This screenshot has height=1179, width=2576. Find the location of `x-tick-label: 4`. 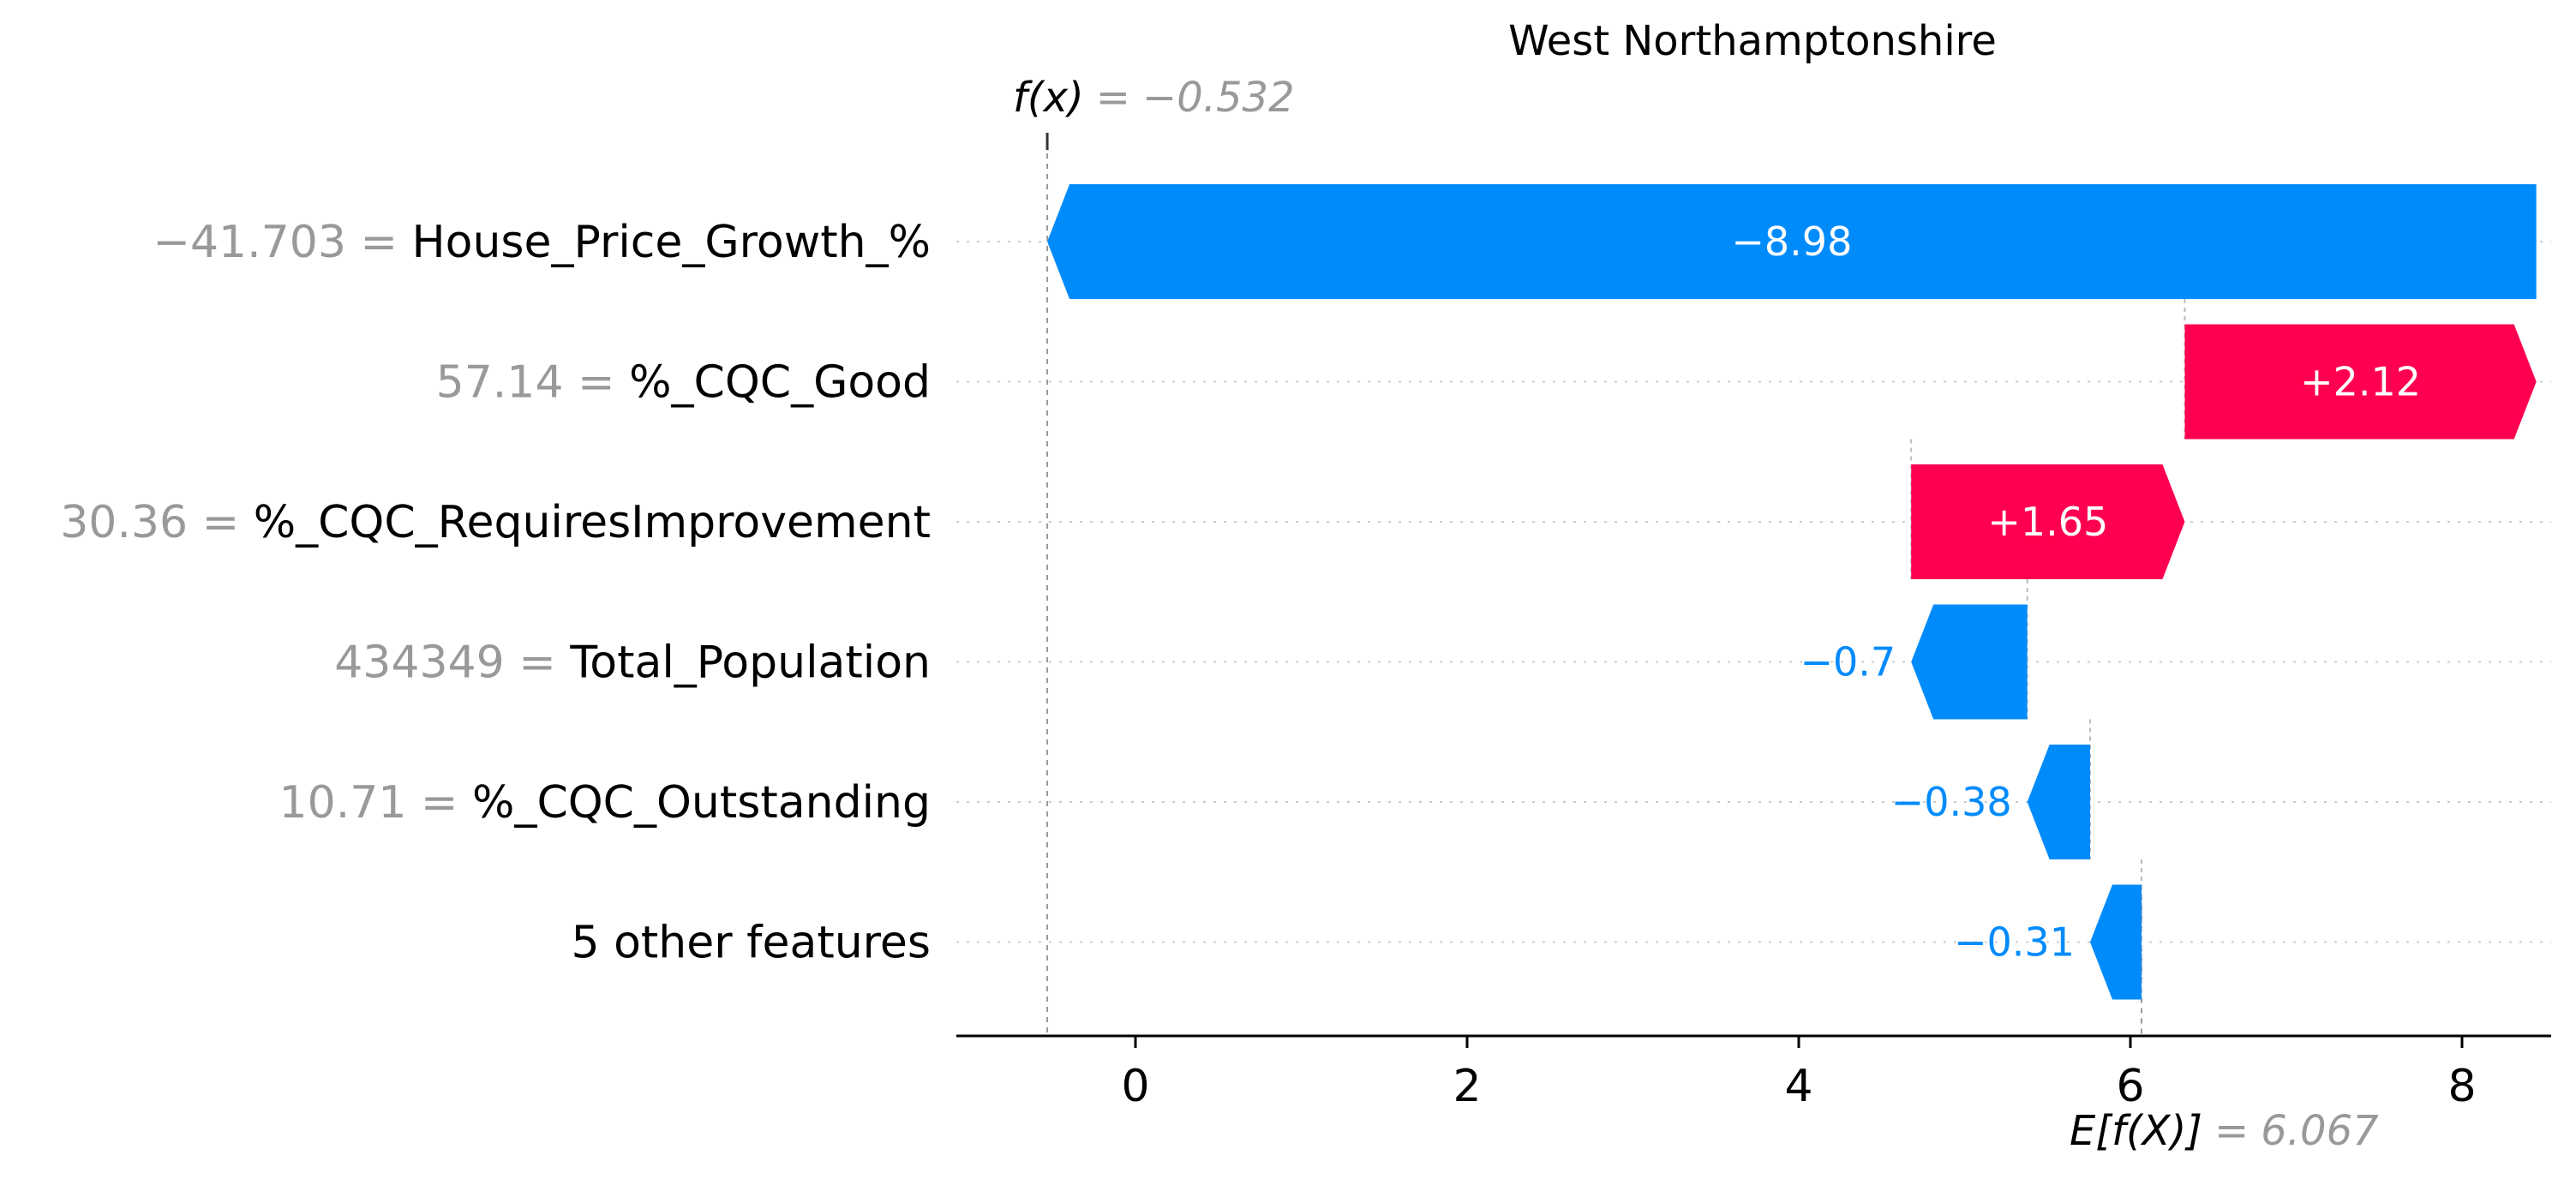

x-tick-label: 4 is located at coordinates (1798, 1086).